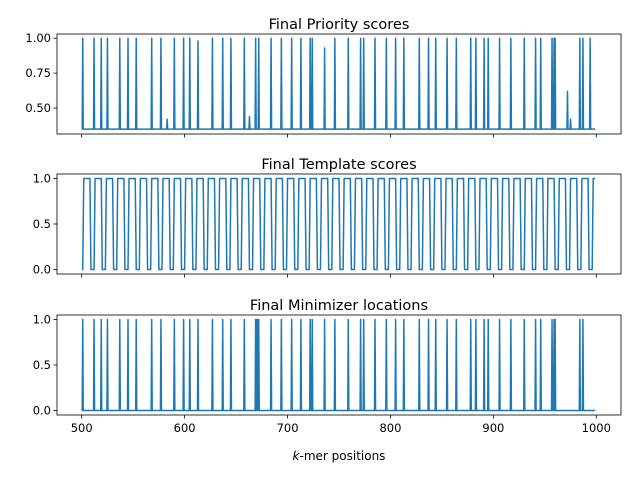 This screenshot has height=480, width=640. What do you see at coordinates (185, 428) in the screenshot?
I see `minimizer-xtick-label: 600` at bounding box center [185, 428].